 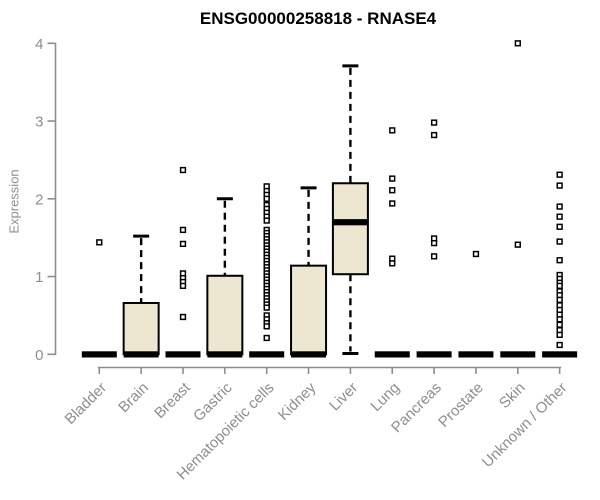 I want to click on median-line-brain, so click(x=141, y=354).